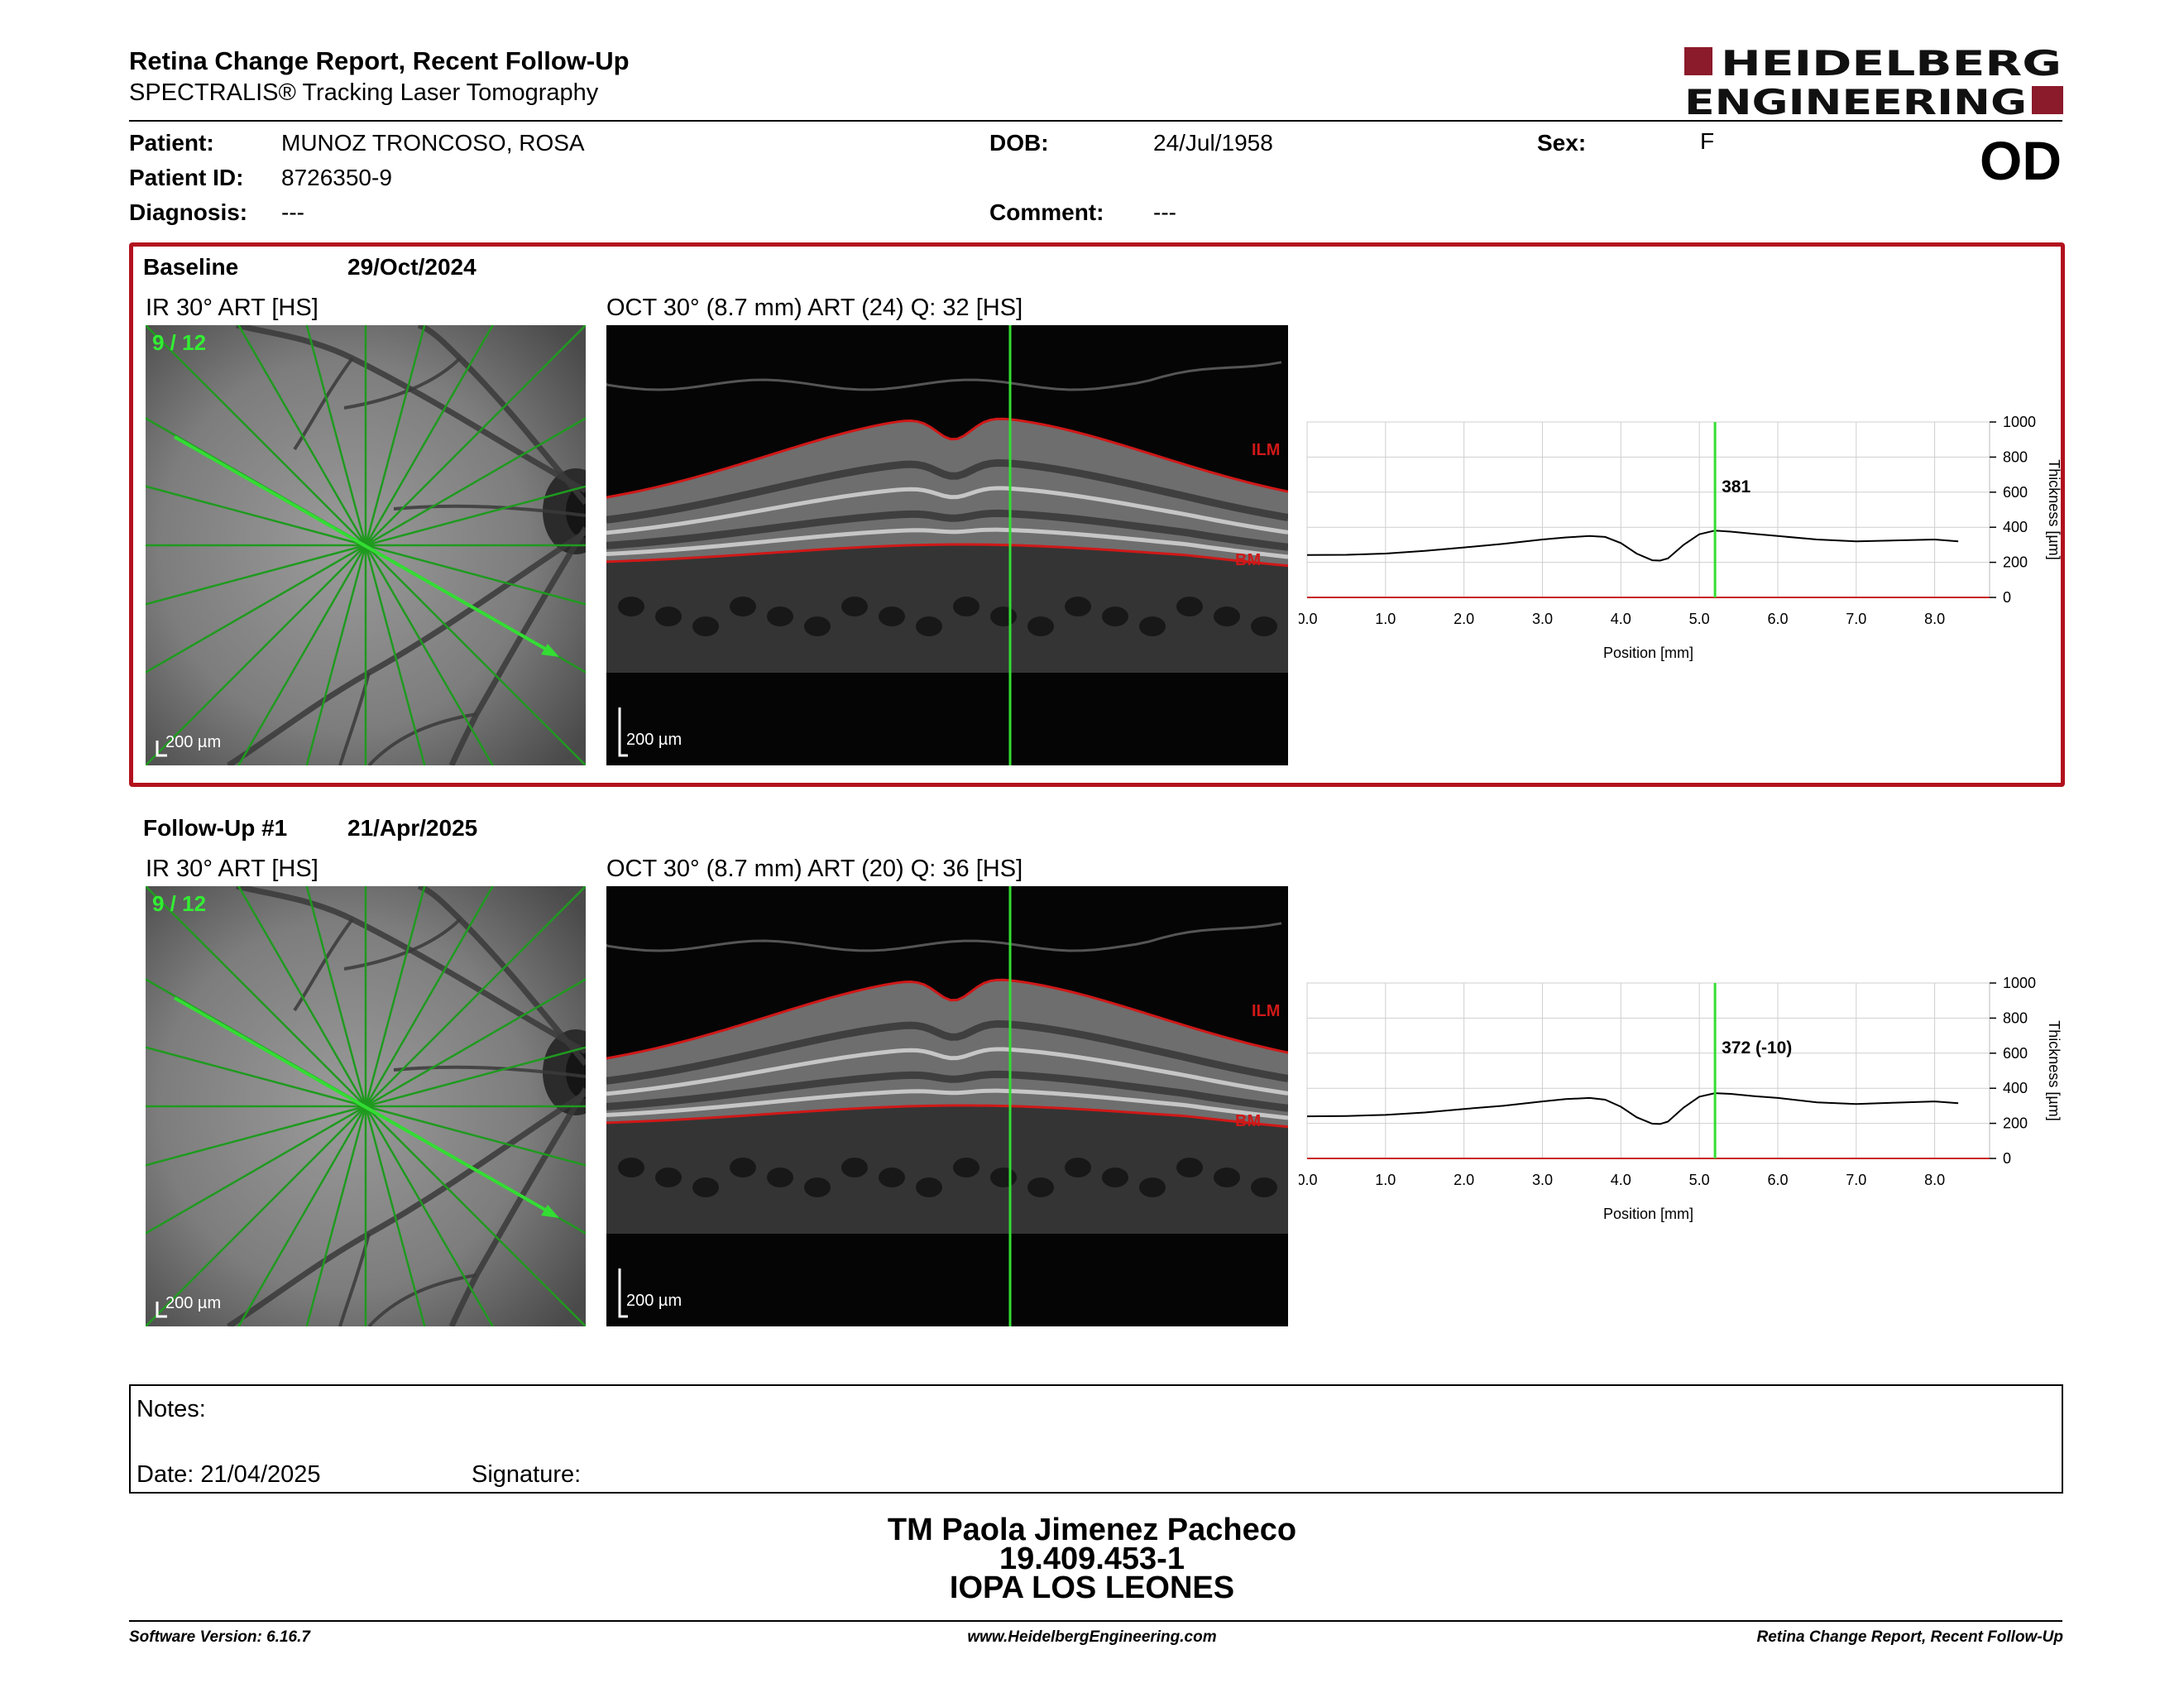 This screenshot has height=1688, width=2184. I want to click on y-axis-label: Thickness [µm], so click(2054, 509).